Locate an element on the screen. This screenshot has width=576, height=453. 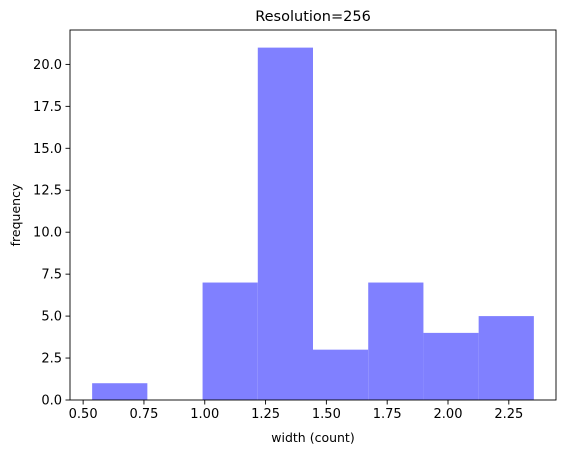
y-tick-label: 15.0 is located at coordinates (47, 149).